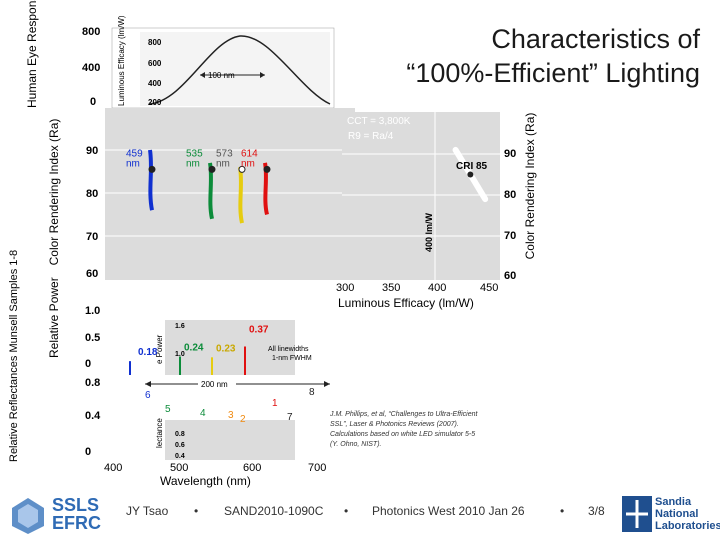 The width and height of the screenshot is (720, 540). Describe the element at coordinates (148, 352) in the screenshot. I see `power-value-label: 0.18` at that location.